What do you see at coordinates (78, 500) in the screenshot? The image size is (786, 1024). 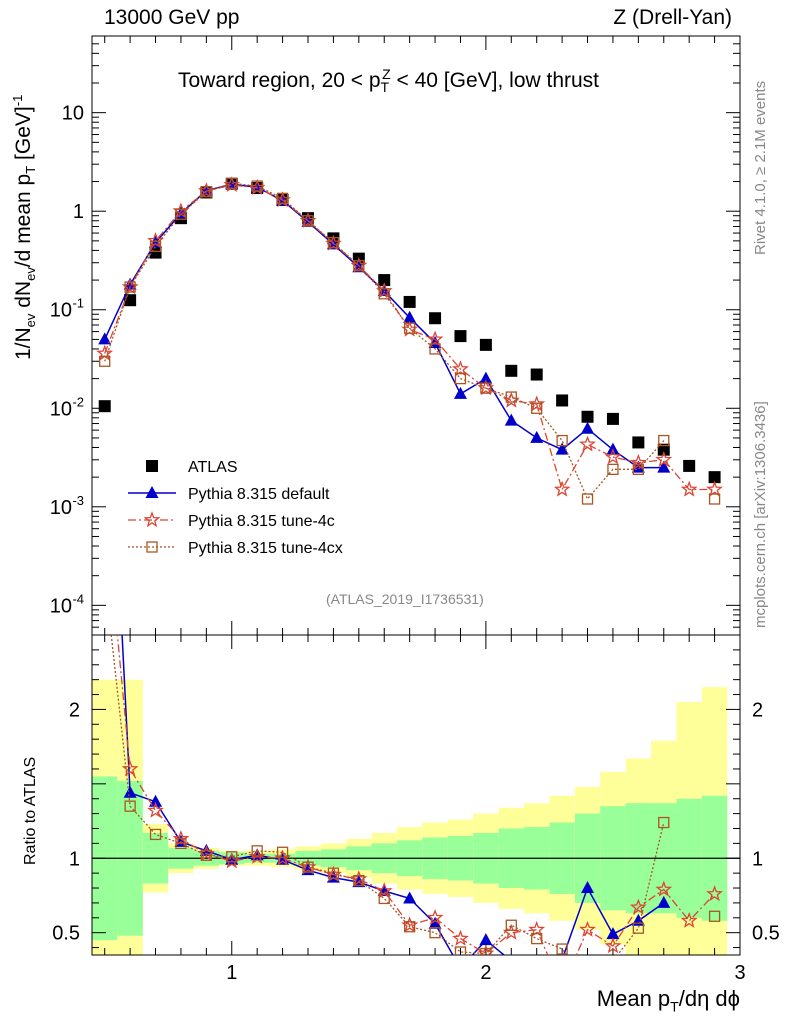 I see `y-tick-exponent: -3` at bounding box center [78, 500].